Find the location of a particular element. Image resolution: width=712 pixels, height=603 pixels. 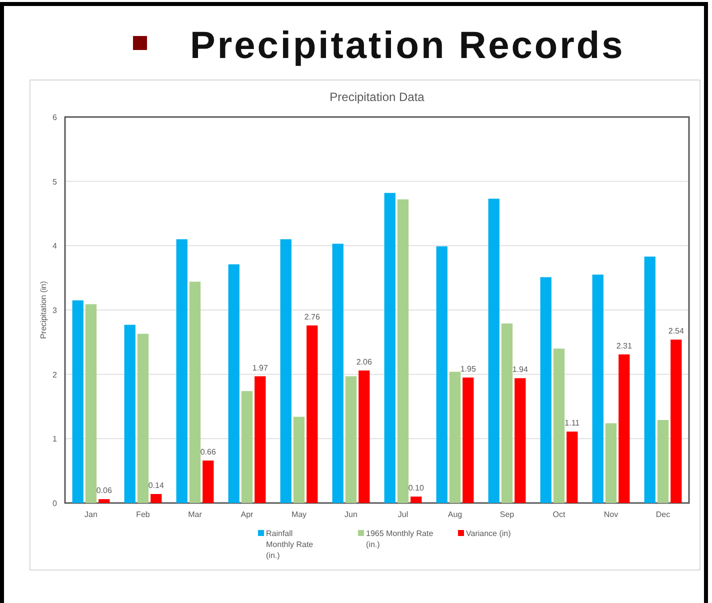

x-tick-label: Jan is located at coordinates (91, 514).